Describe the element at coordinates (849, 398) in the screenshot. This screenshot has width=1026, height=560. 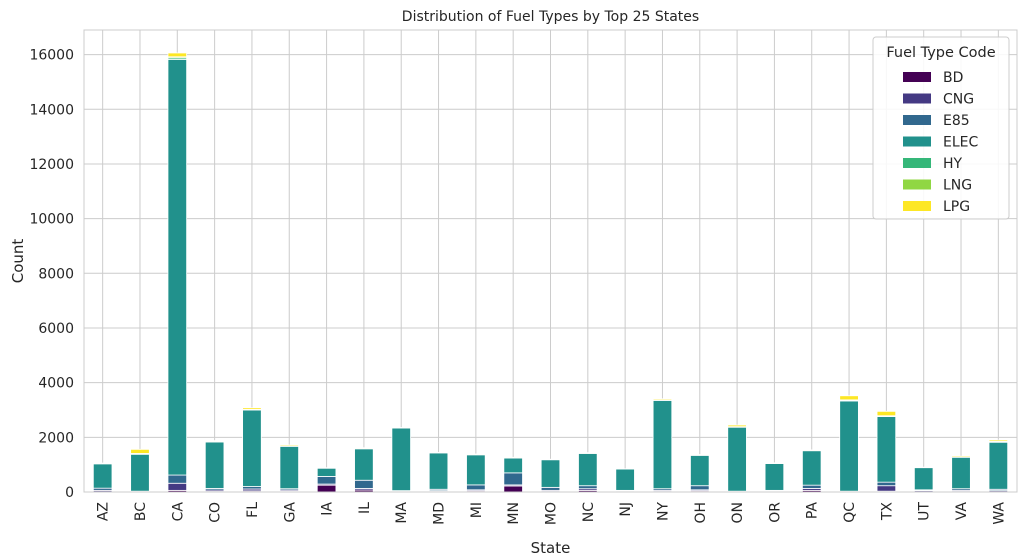
I see `bar-segment-qc-lpg` at that location.